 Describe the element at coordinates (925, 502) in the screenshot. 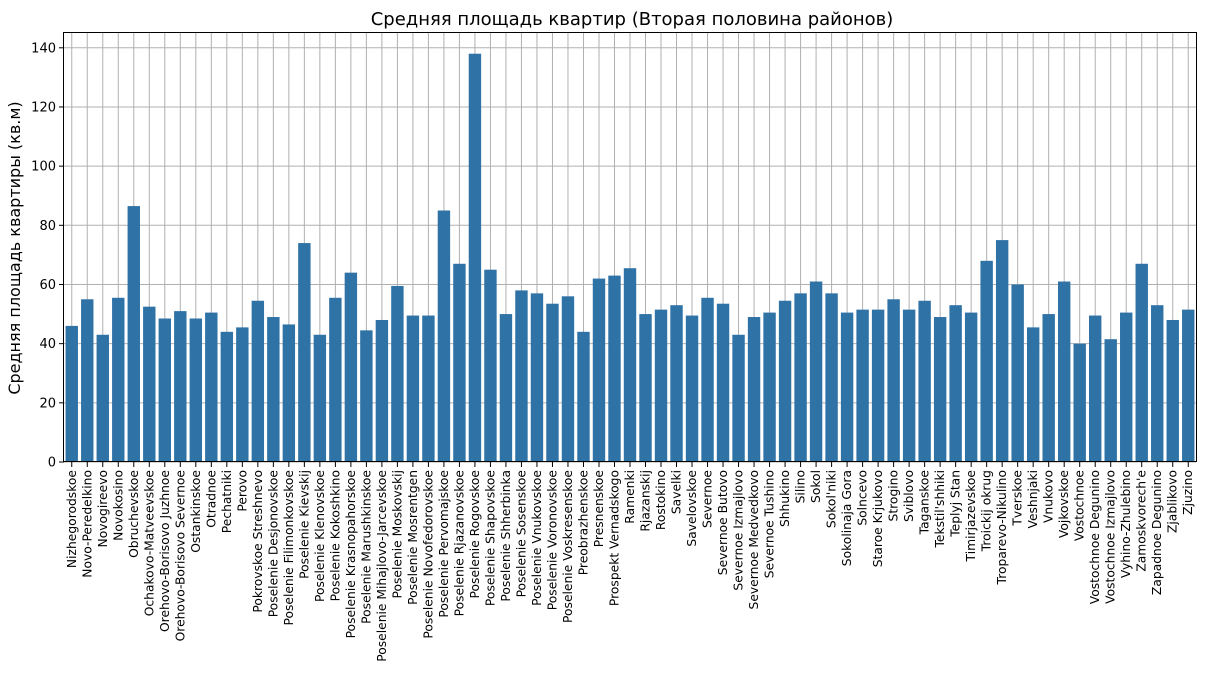

I see `x-tick-label: Taganskoe` at that location.